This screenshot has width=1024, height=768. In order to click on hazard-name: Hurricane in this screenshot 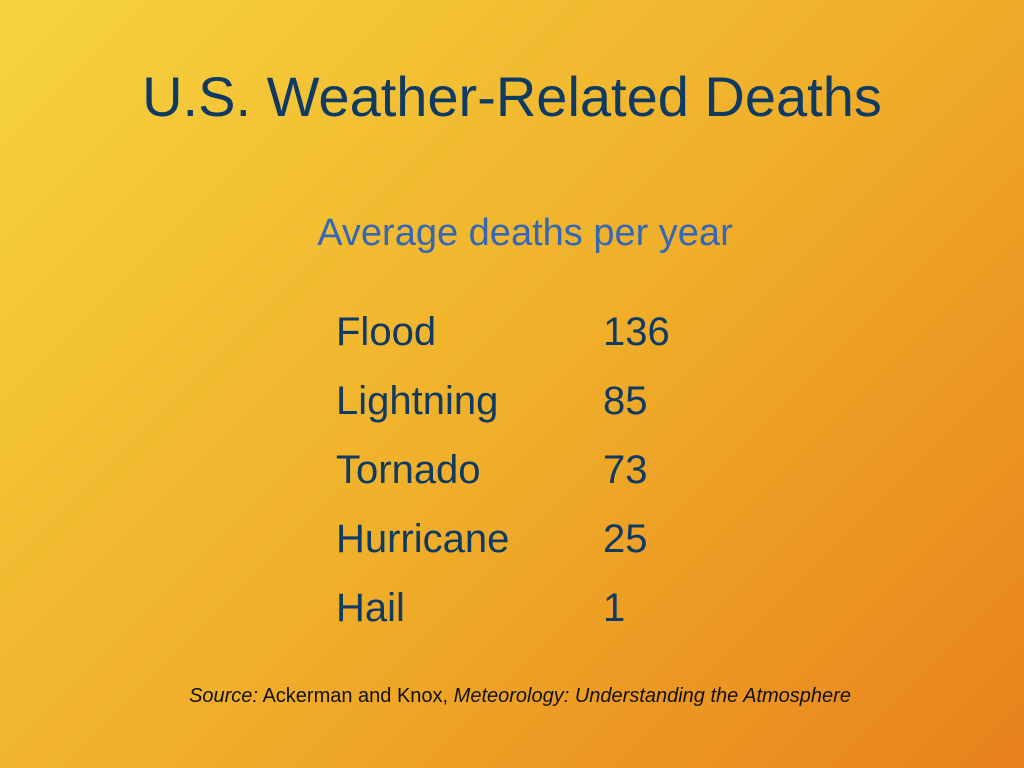, I will do `click(423, 539)`.